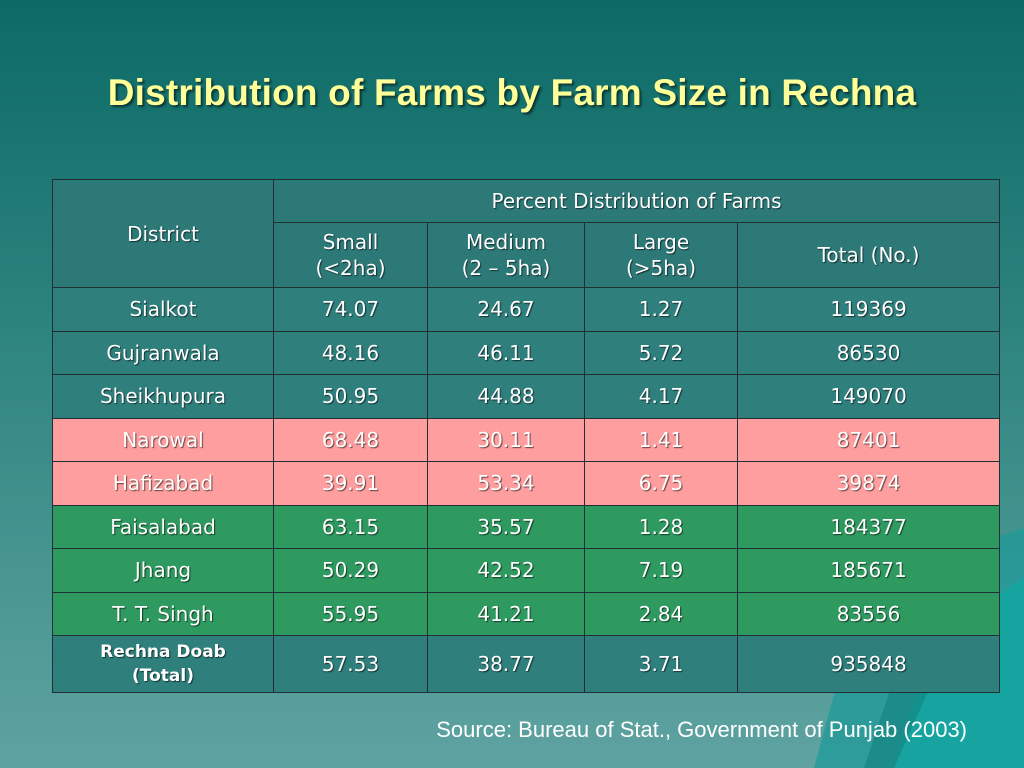 This screenshot has width=1024, height=768. I want to click on header-total-line1: Total (No.), so click(868, 255).